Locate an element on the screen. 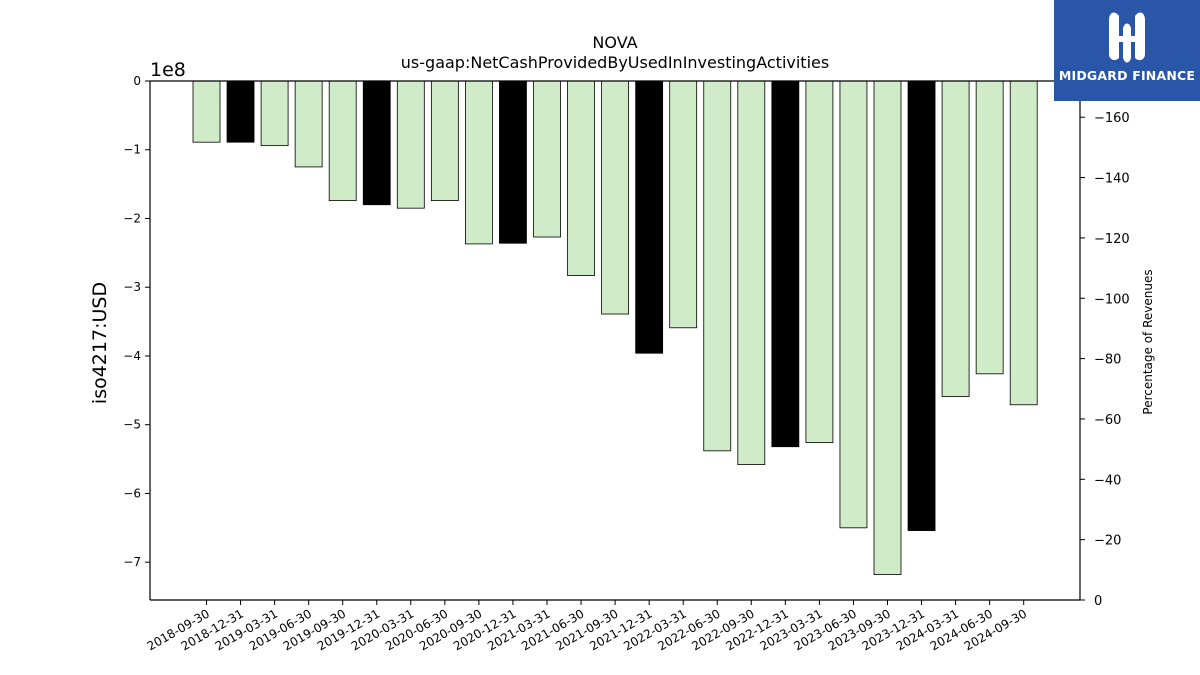 The image size is (1200, 675). right-axis-label: Percentage of Revenues is located at coordinates (1148, 341).